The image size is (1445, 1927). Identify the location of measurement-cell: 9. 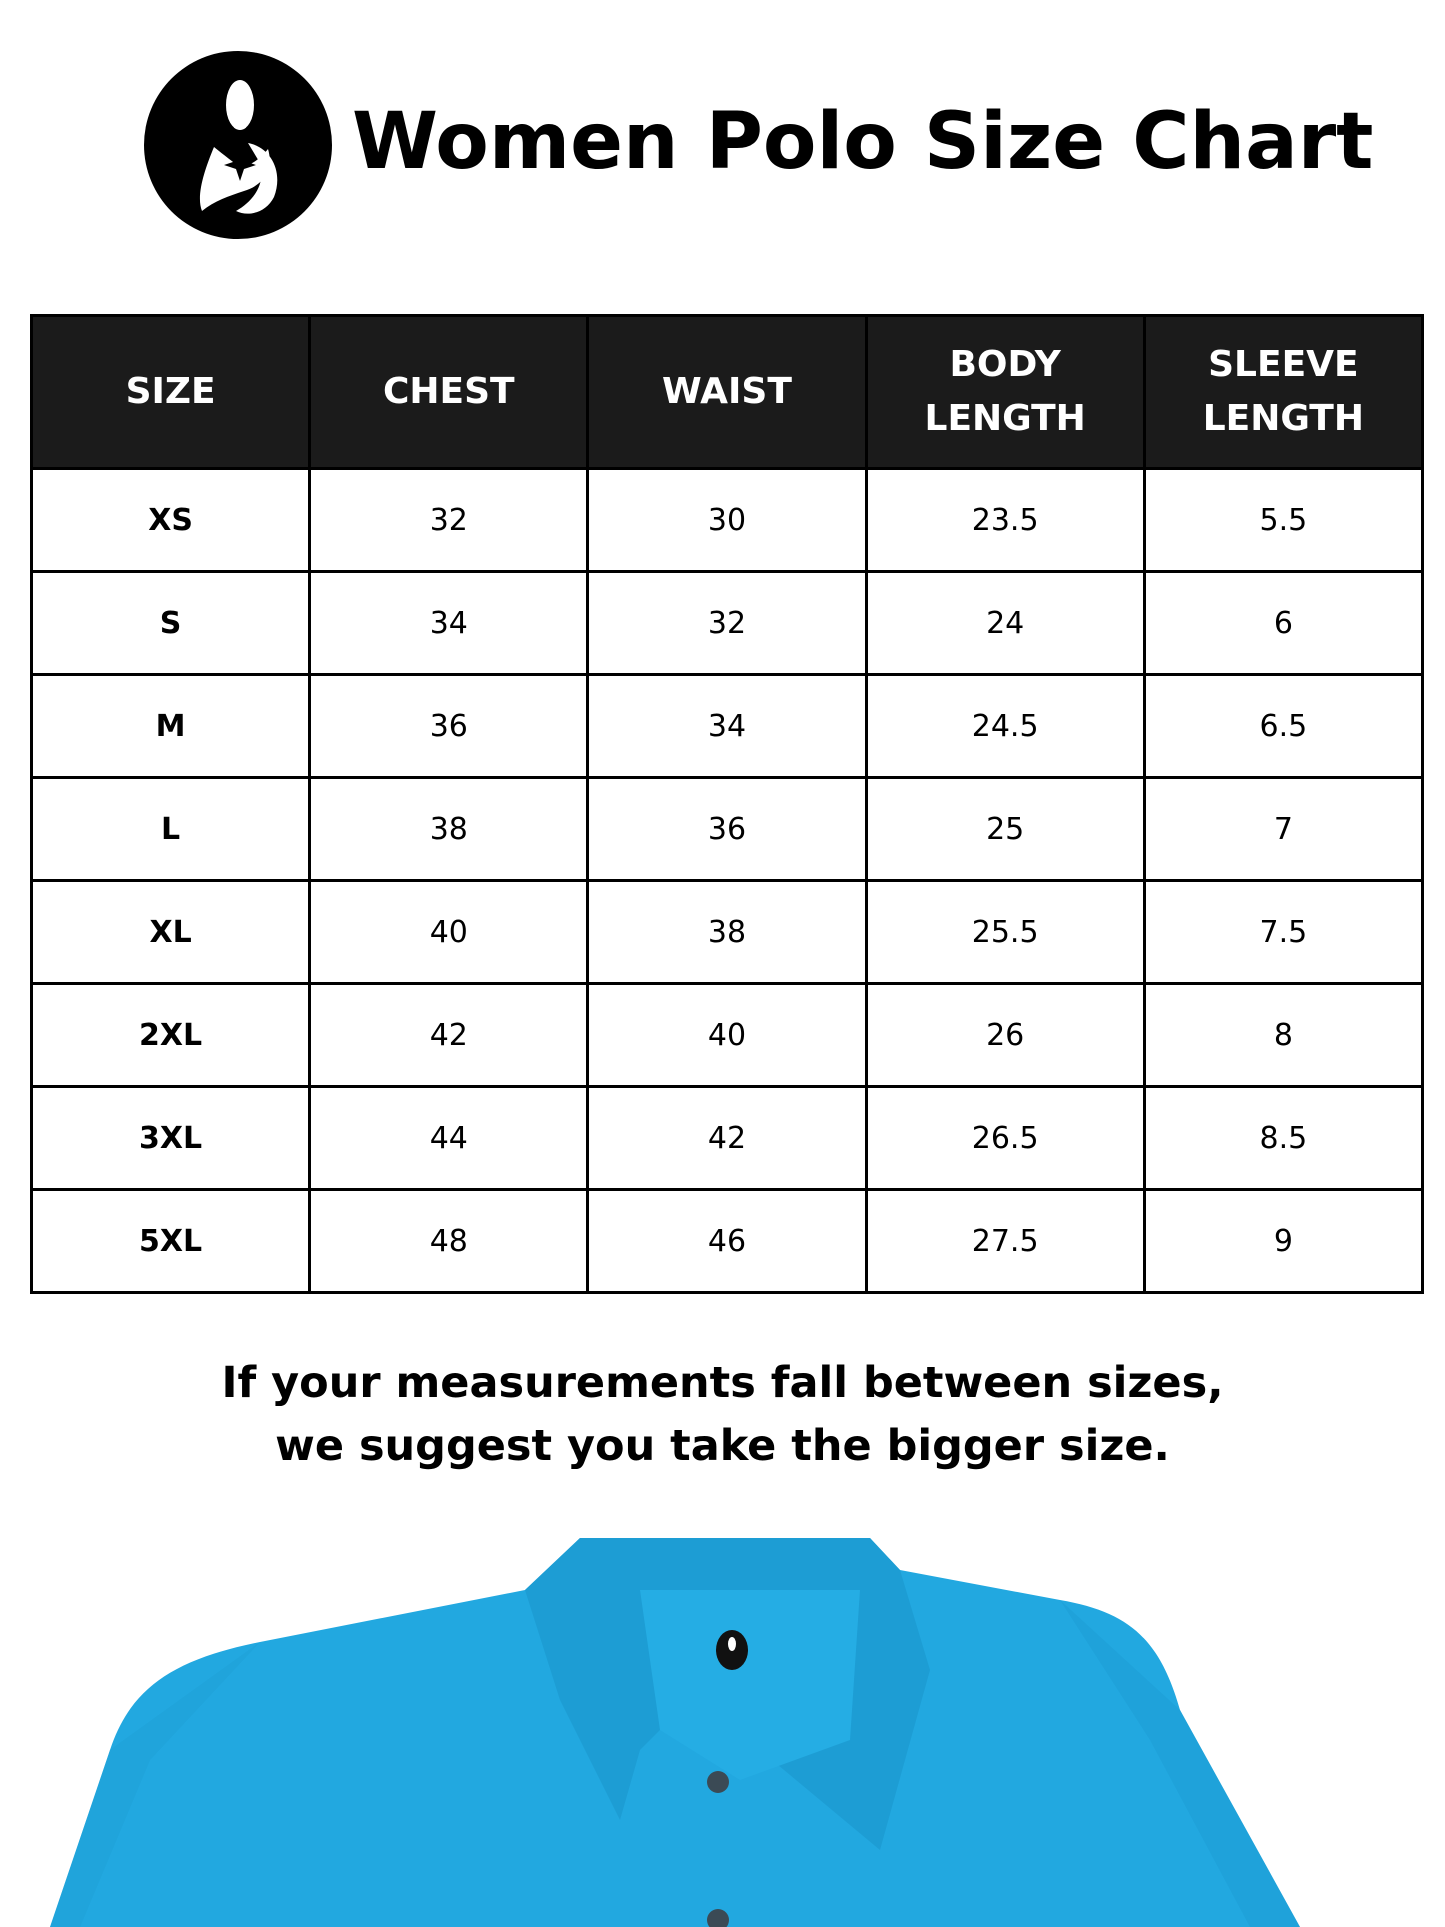
(1283, 1241).